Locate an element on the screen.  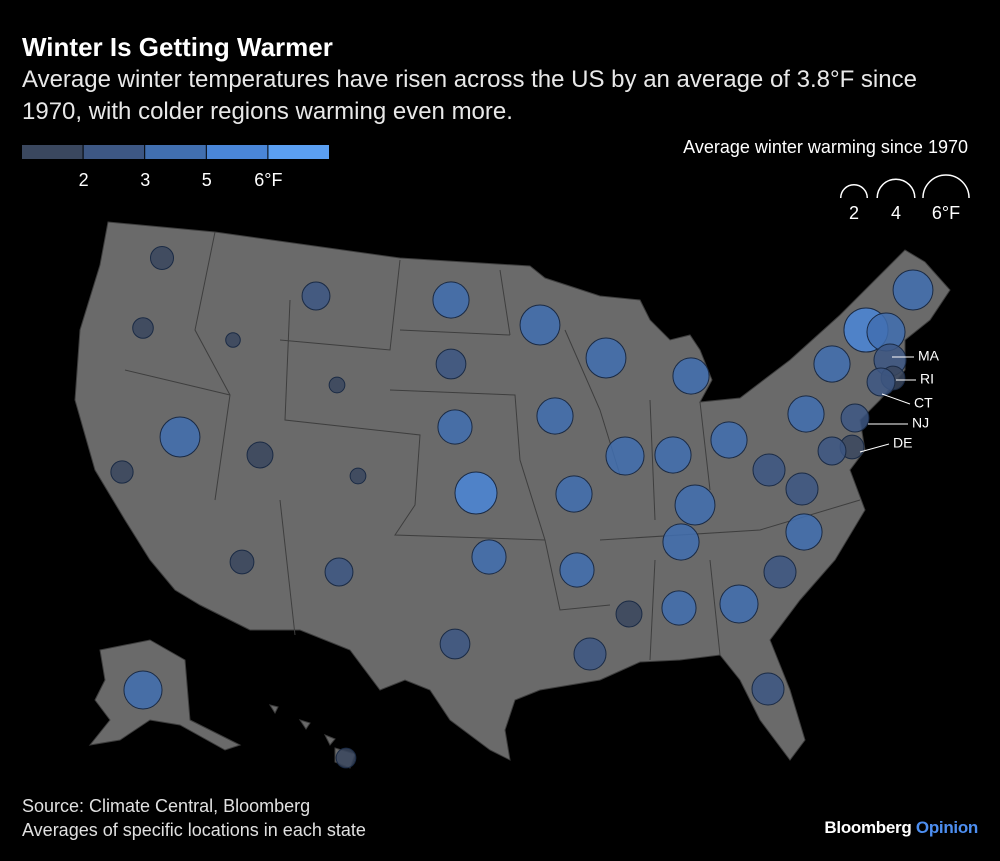
color-tick-label: 2 is located at coordinates (84, 180).